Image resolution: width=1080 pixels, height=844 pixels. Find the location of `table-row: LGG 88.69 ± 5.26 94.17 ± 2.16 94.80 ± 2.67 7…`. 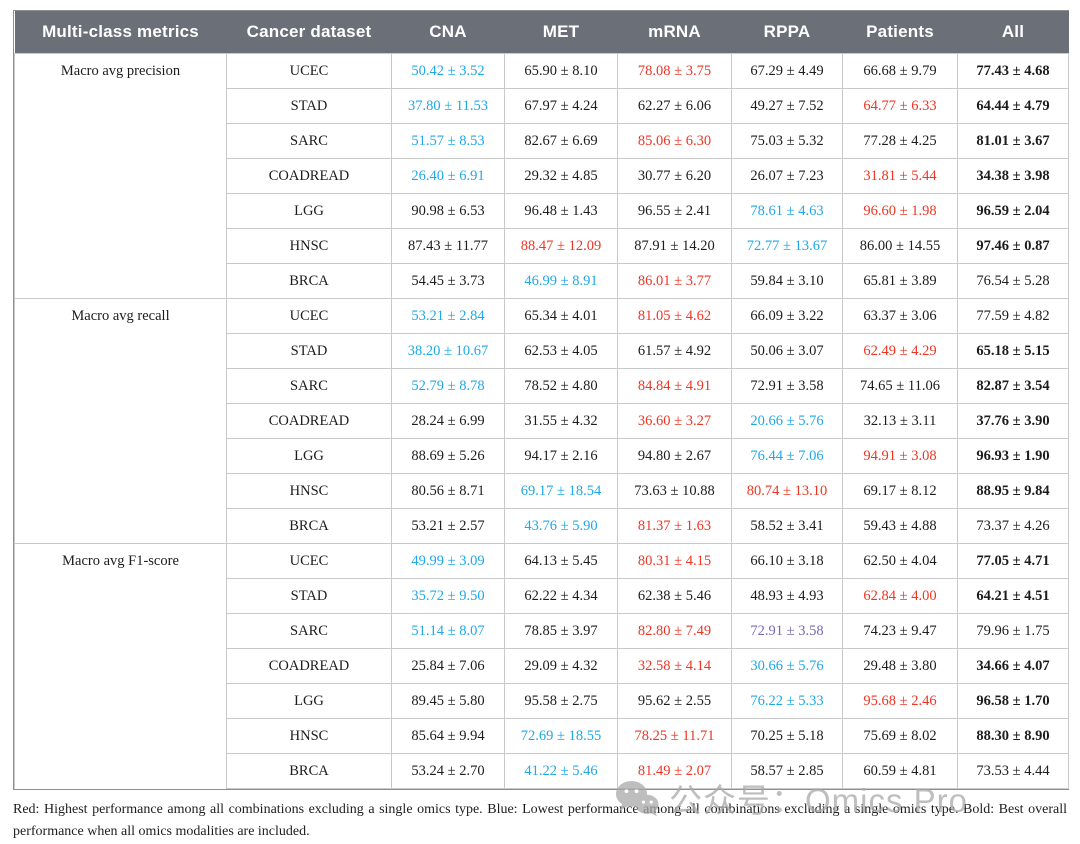

table-row: LGG 88.69 ± 5.26 94.17 ± 2.16 94.80 ± 2.67 7… is located at coordinates (542, 456).